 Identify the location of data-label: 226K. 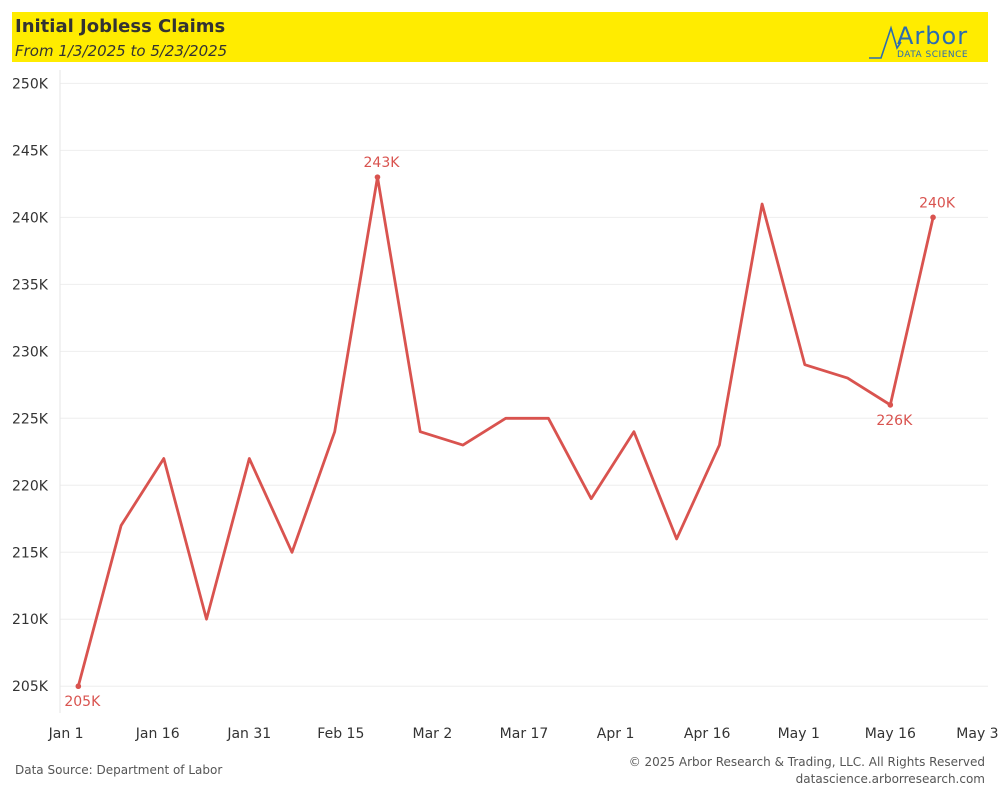
(894, 421).